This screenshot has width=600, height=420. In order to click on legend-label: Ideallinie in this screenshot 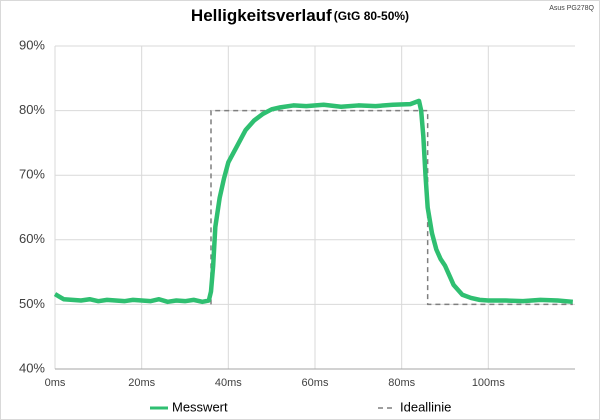, I will do `click(425, 406)`.